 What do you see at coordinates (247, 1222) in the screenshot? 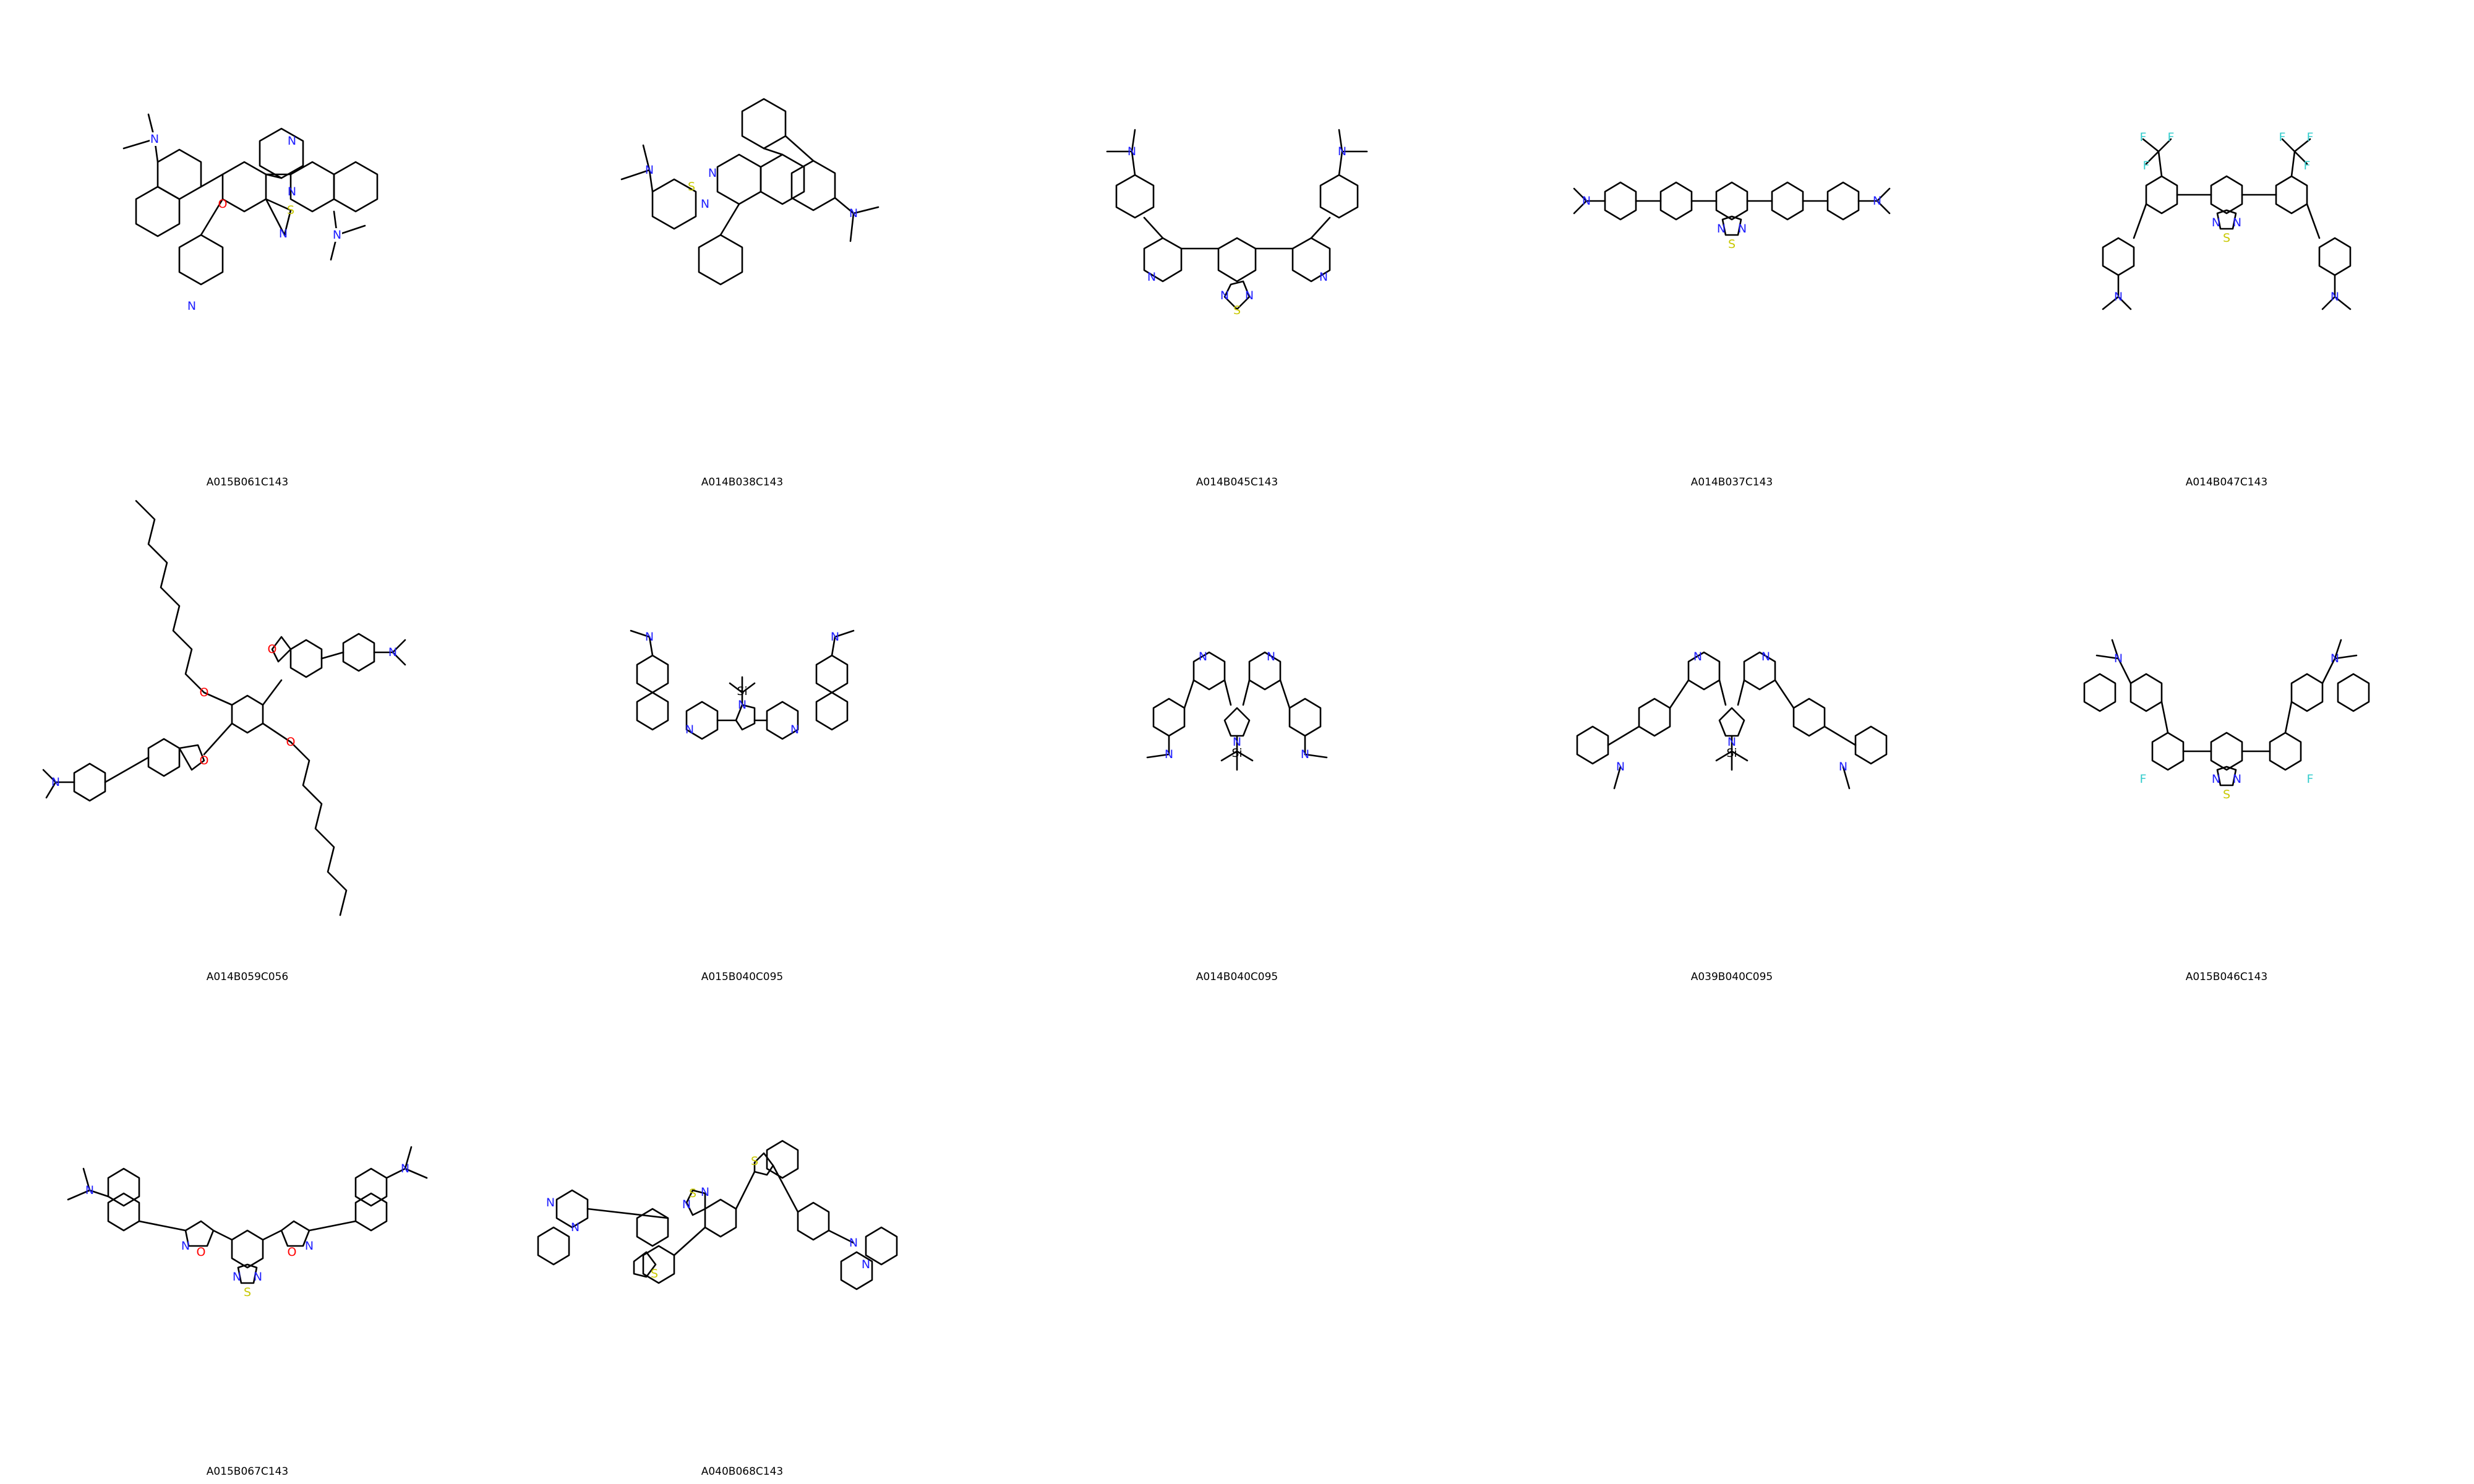
I see `molecule-structure: N N N O N O N N S` at bounding box center [247, 1222].